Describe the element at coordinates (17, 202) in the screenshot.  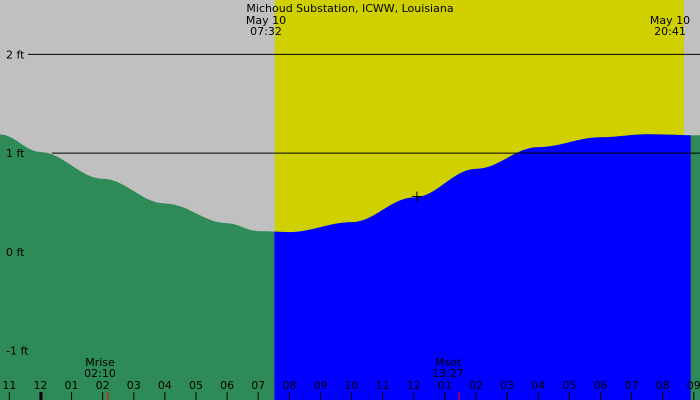
I see `y-axis: 2 ft 1 ft 0 ft -1 ft` at that location.